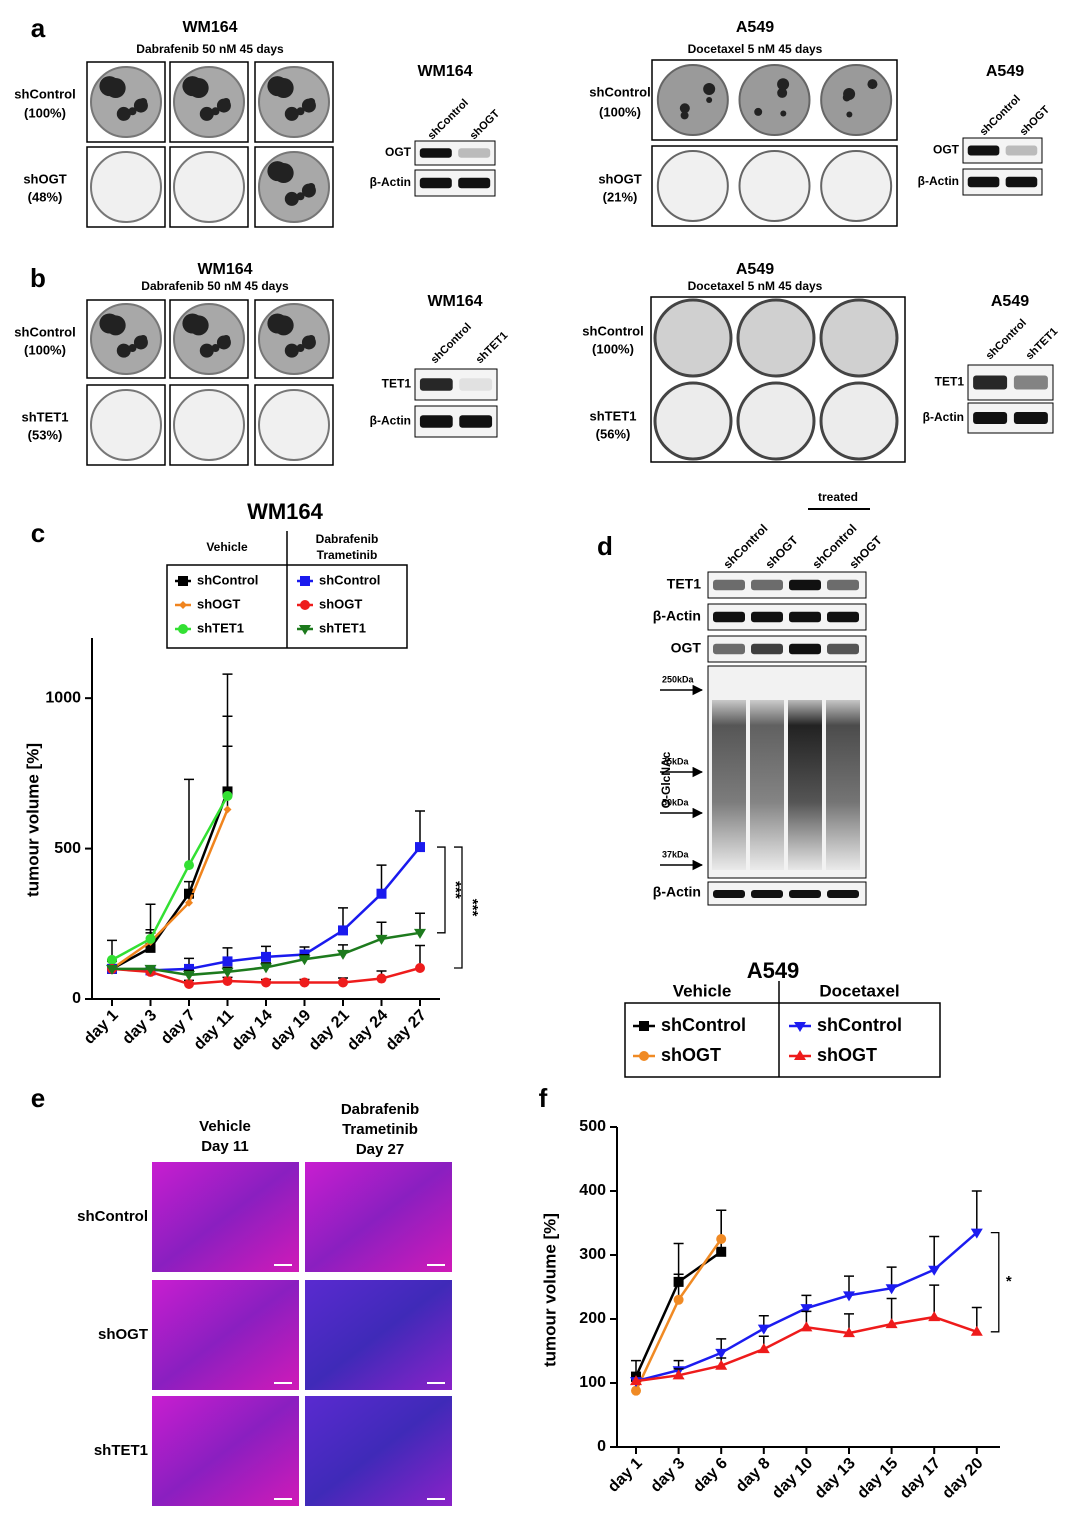 Image resolution: width=1080 pixels, height=1534 pixels. What do you see at coordinates (678, 679) in the screenshot?
I see `label: 250kDa` at bounding box center [678, 679].